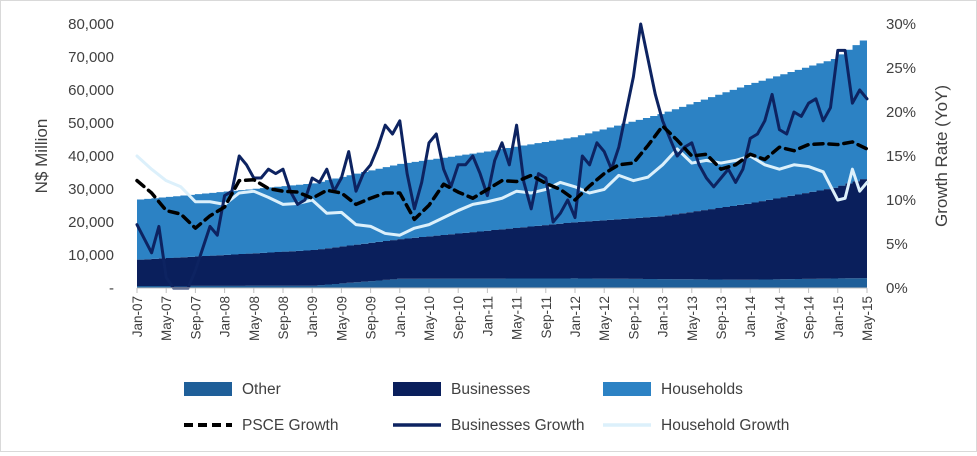 This screenshot has width=977, height=456. I want to click on y2-tick-label: 30%, so click(901, 24).